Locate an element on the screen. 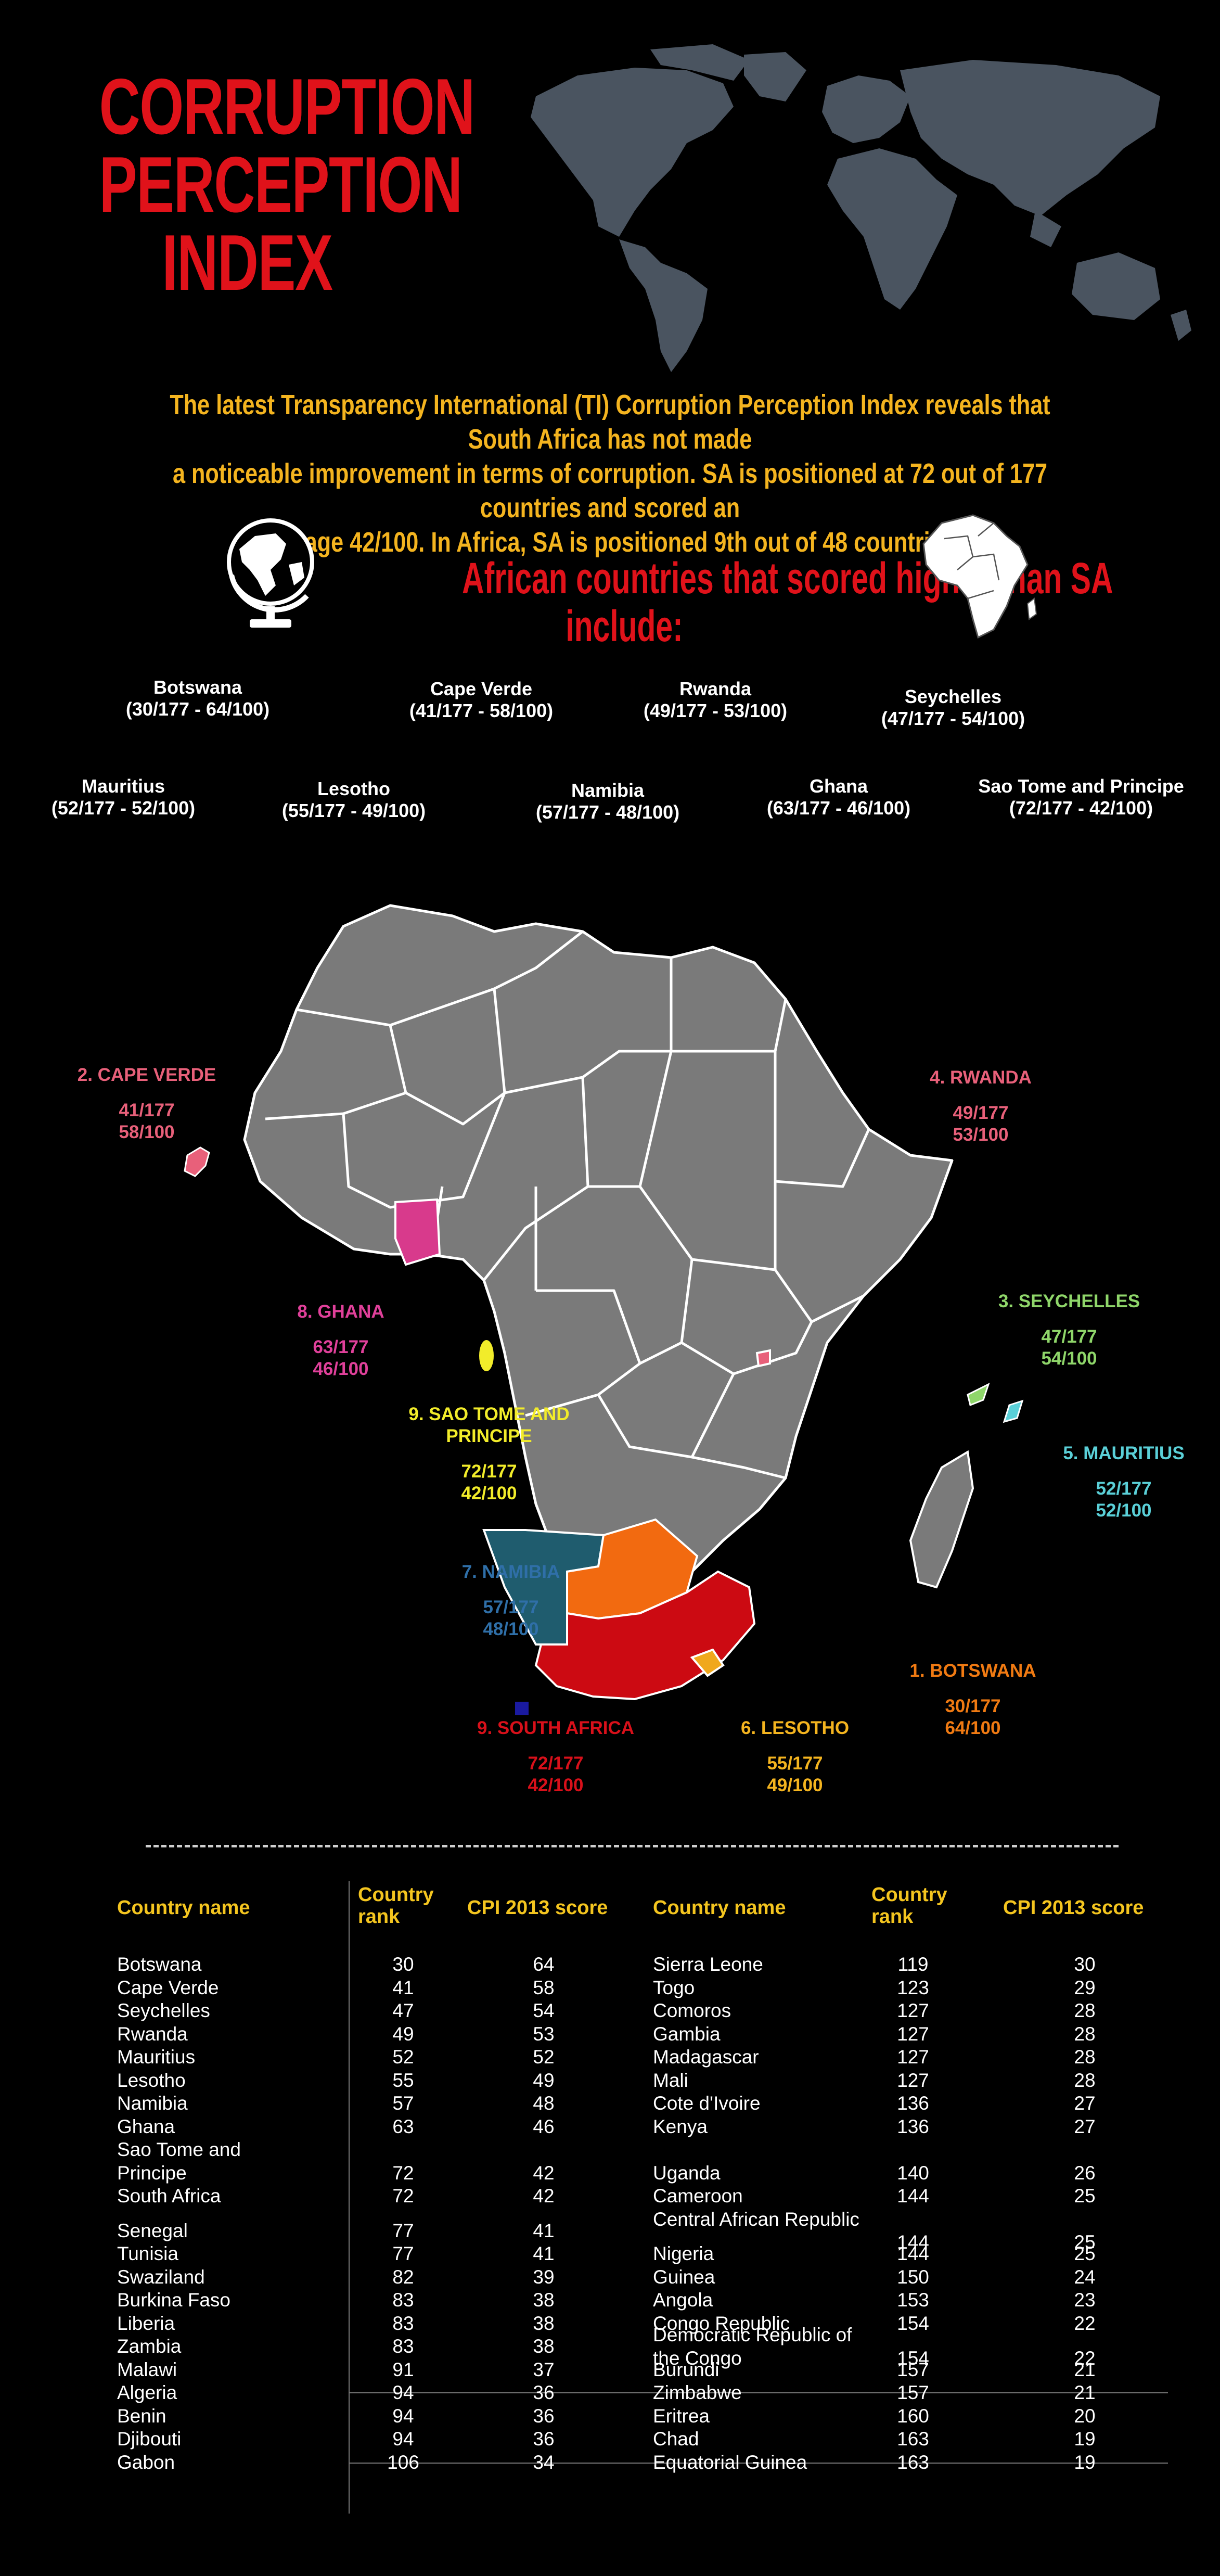 Image resolution: width=1220 pixels, height=2576 pixels. table-cell-rank: 91 is located at coordinates (403, 2369).